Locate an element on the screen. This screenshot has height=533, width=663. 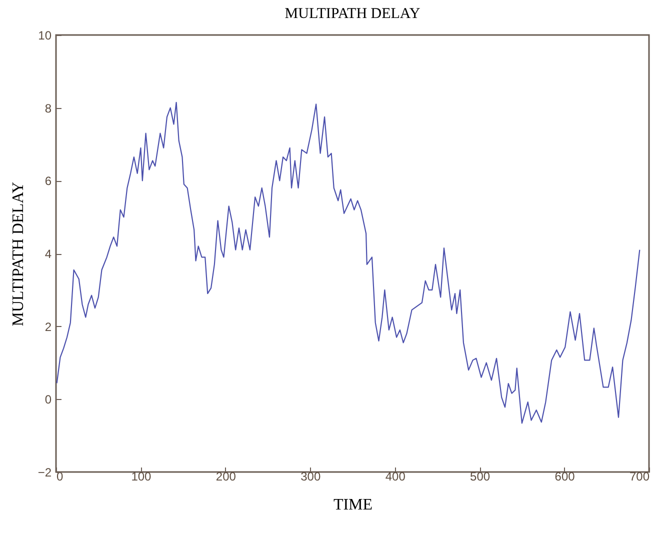
x-tick-label: 200 is located at coordinates (226, 477).